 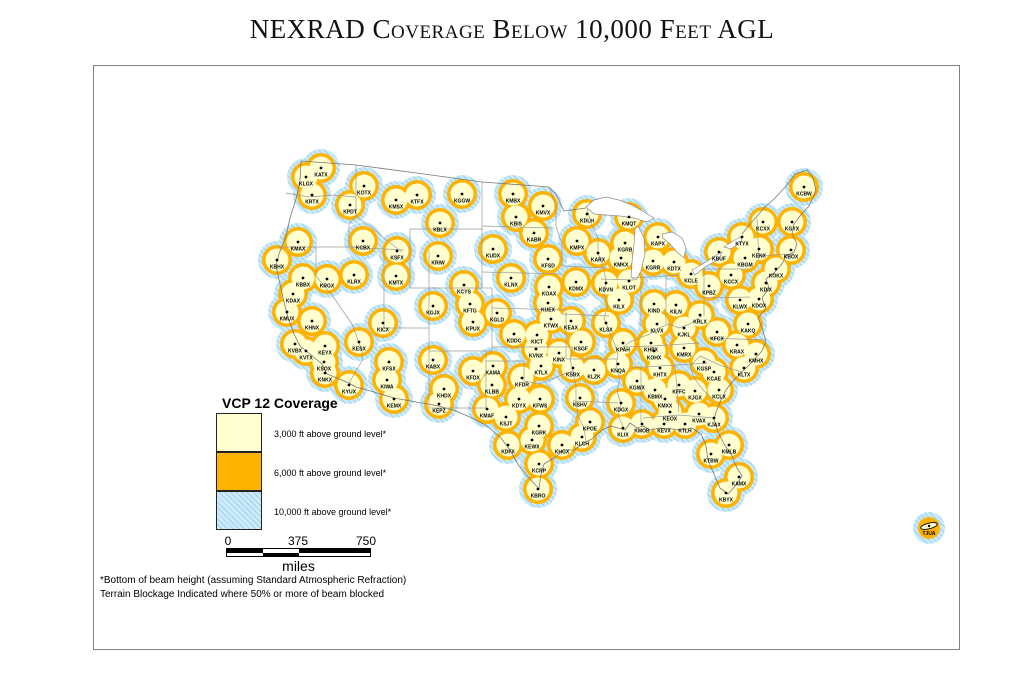 What do you see at coordinates (539, 472) in the screenshot?
I see `svg-text: KCRP` at bounding box center [539, 472].